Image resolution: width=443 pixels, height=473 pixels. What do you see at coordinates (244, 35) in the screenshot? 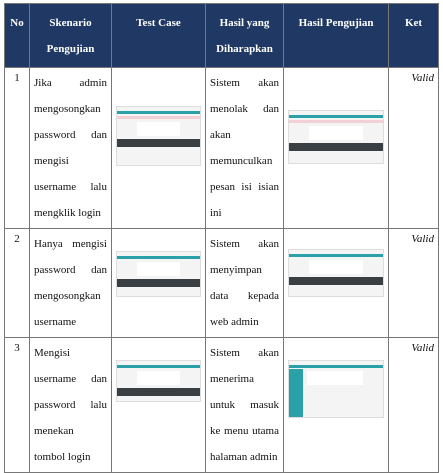
I see `header-cell: Hasil yang Diharapkan` at bounding box center [244, 35].